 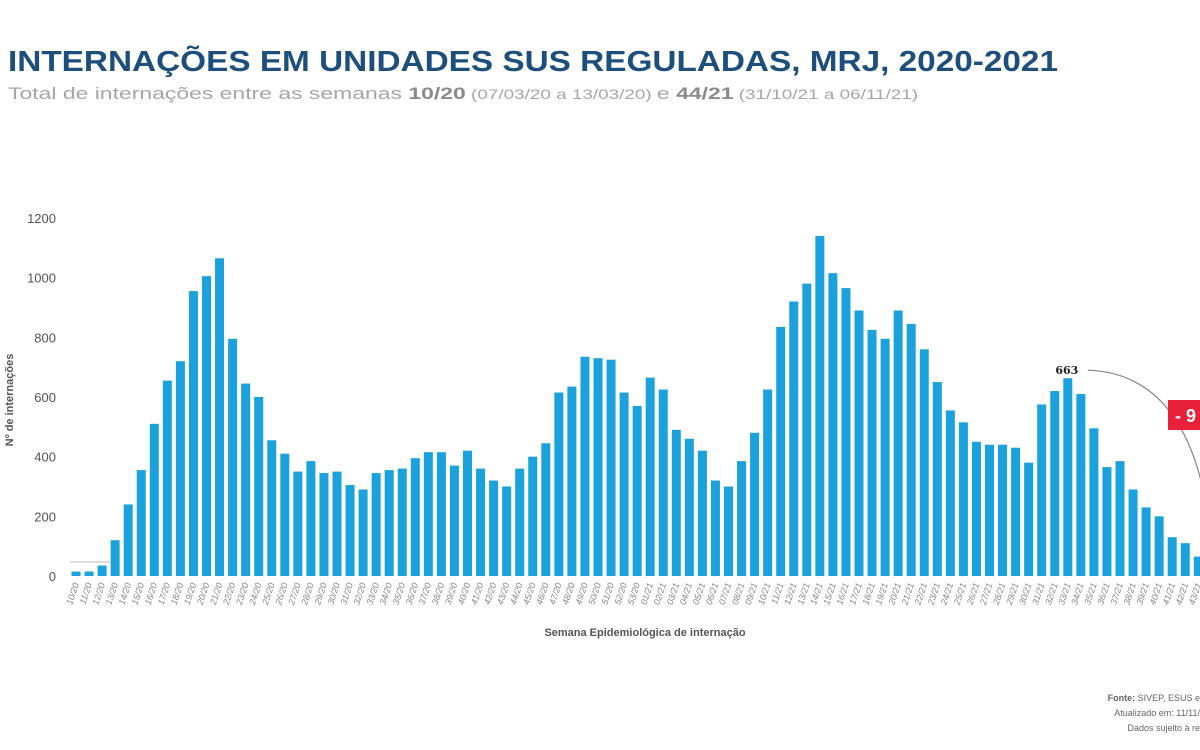 What do you see at coordinates (45, 457) in the screenshot?
I see `y-tick-label: 400` at bounding box center [45, 457].